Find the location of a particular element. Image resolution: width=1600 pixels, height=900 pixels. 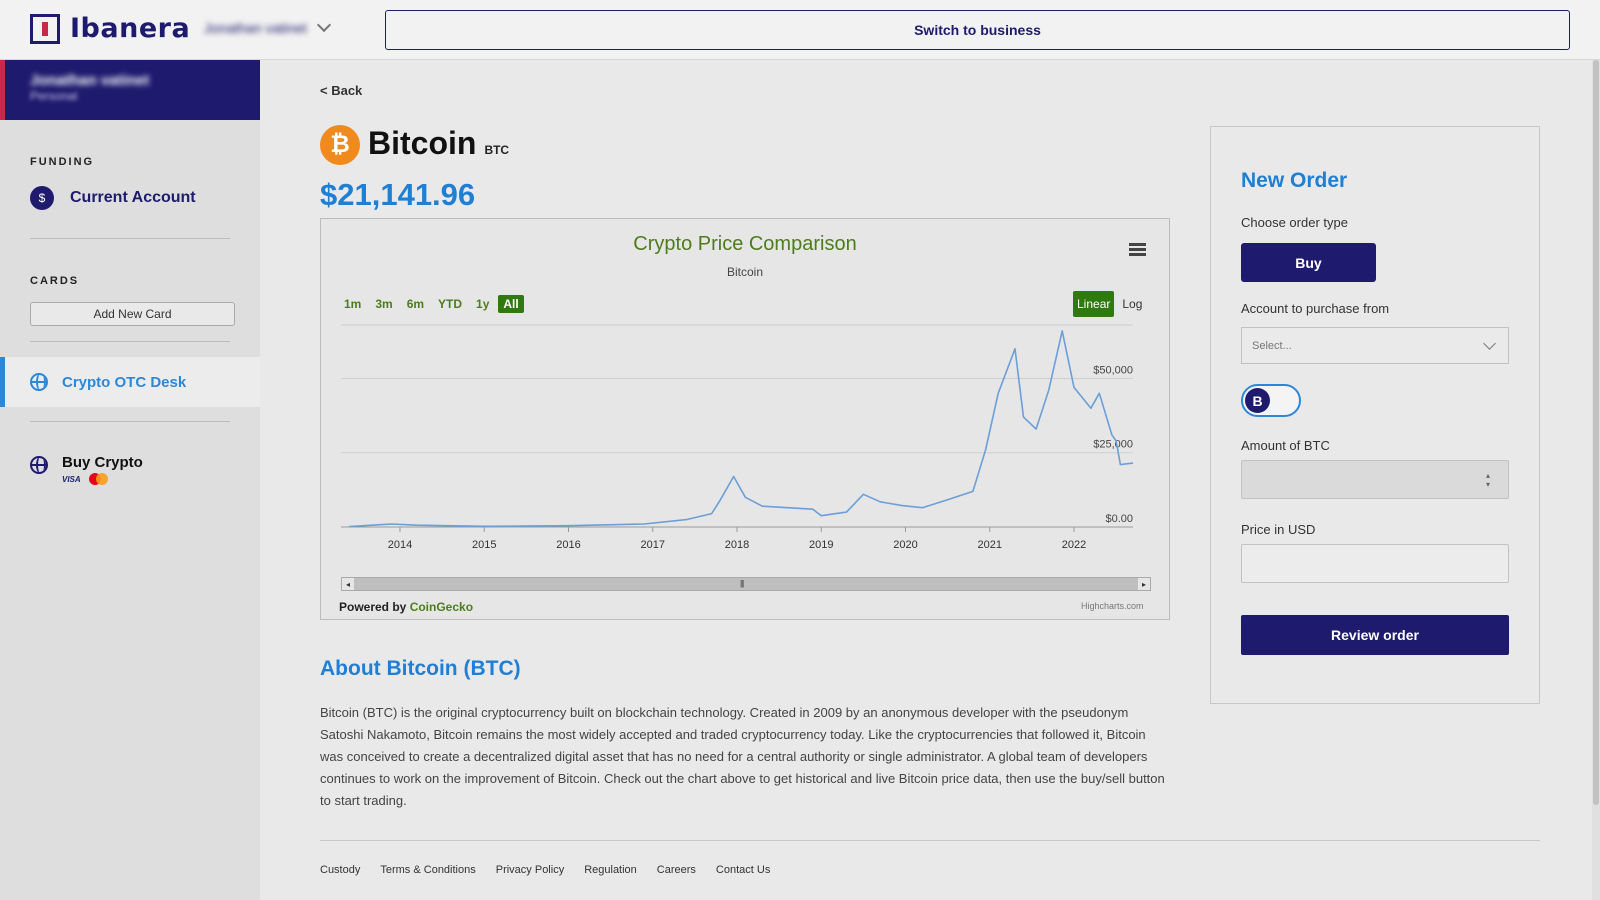

coin-header: ₿ Bitcoin BTC is located at coordinates (414, 145).